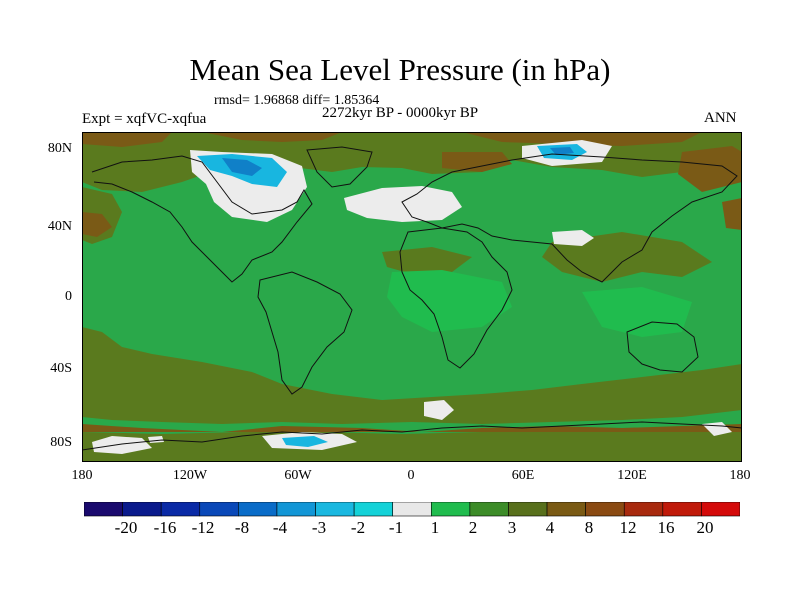 The height and width of the screenshot is (600, 800). I want to click on colorbar-label: 16, so click(666, 527).